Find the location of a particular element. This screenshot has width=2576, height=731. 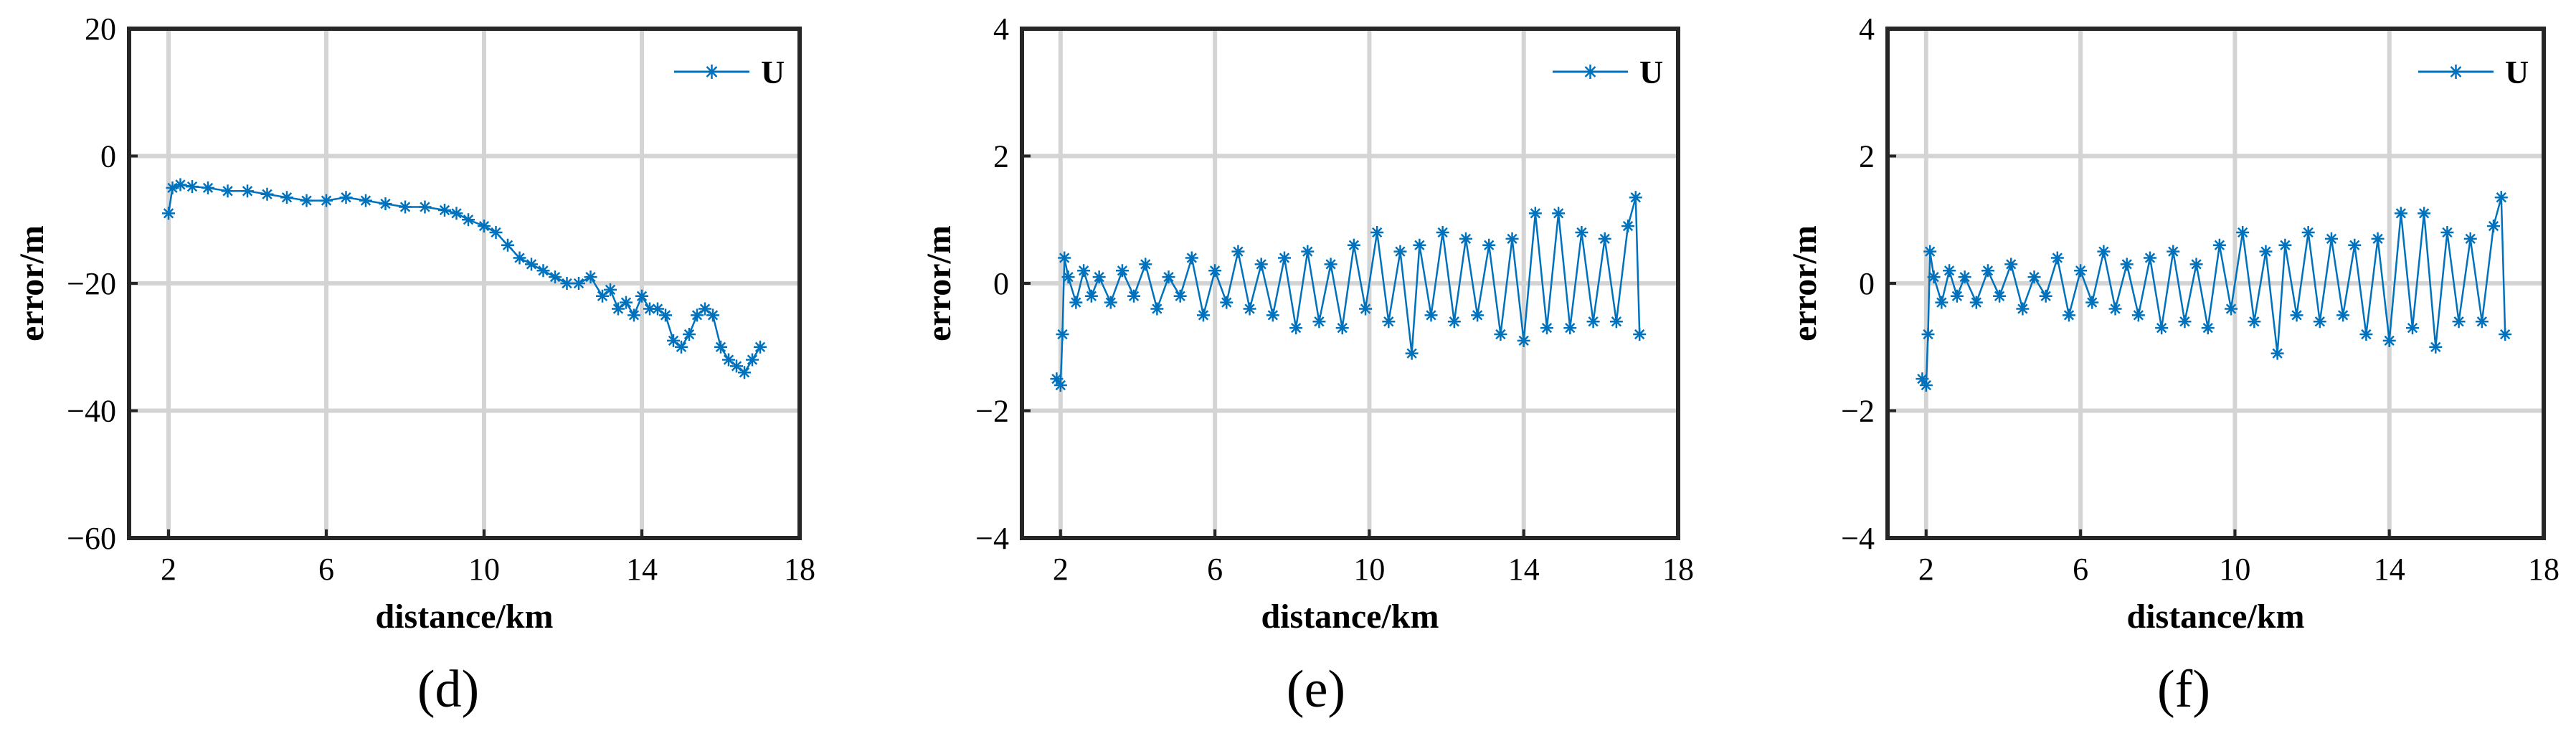

legend-marker is located at coordinates (2455, 72).